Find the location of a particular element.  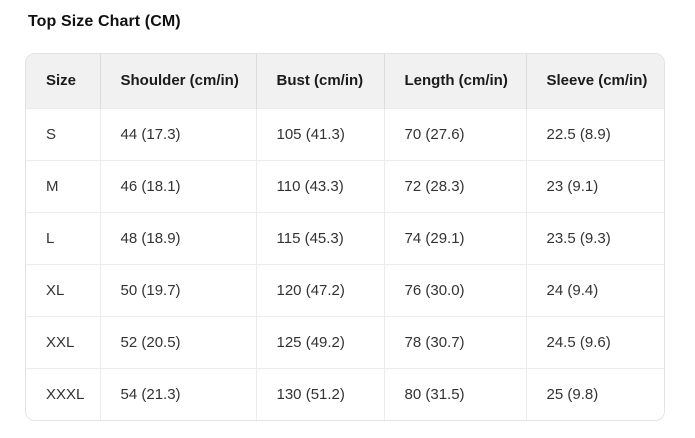

bust-cell: 115 (45.3) is located at coordinates (319, 237).